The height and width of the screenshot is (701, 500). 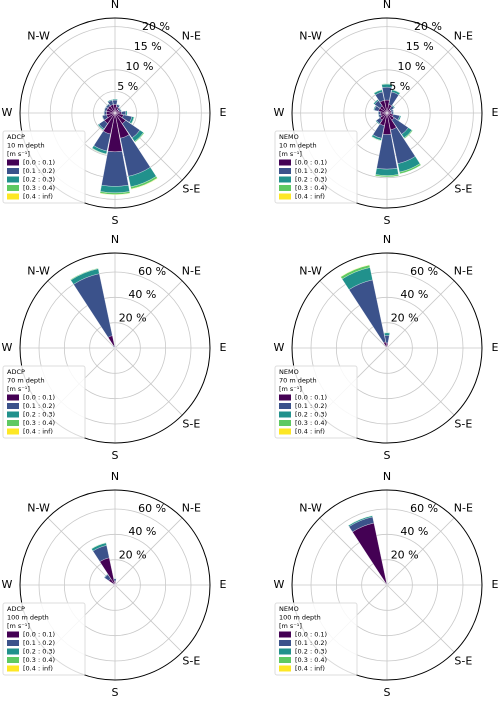 What do you see at coordinates (115, 455) in the screenshot?
I see `direction-label: S` at bounding box center [115, 455].